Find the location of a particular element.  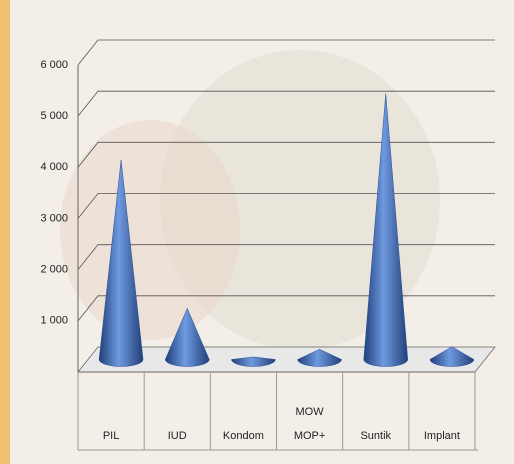

x-tick-label: PIL is located at coordinates (111, 436).